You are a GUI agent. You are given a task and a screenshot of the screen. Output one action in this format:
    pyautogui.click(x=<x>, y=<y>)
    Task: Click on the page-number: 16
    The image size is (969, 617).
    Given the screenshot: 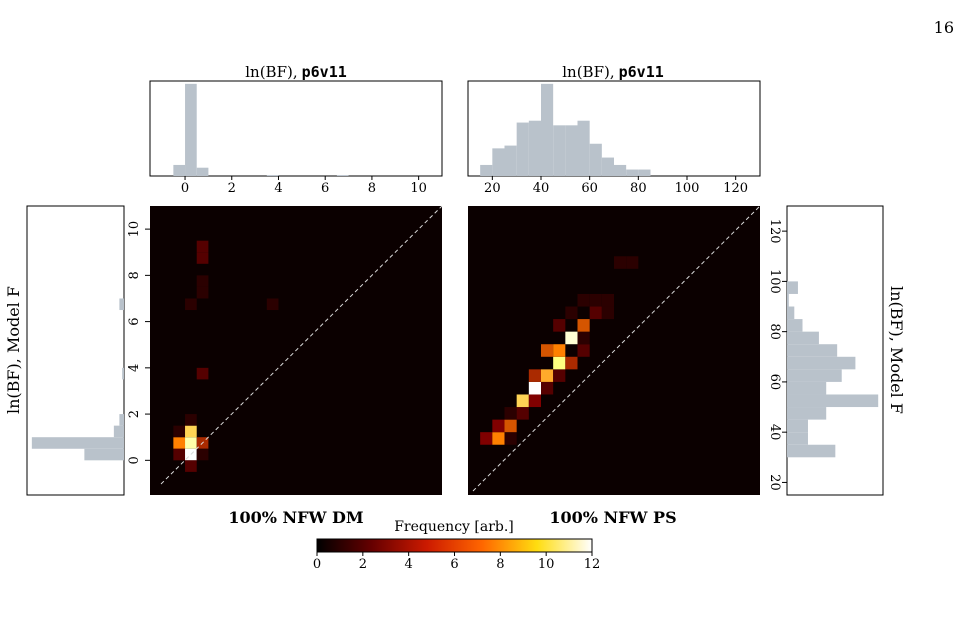 What is the action you would take?
    pyautogui.click(x=943, y=27)
    